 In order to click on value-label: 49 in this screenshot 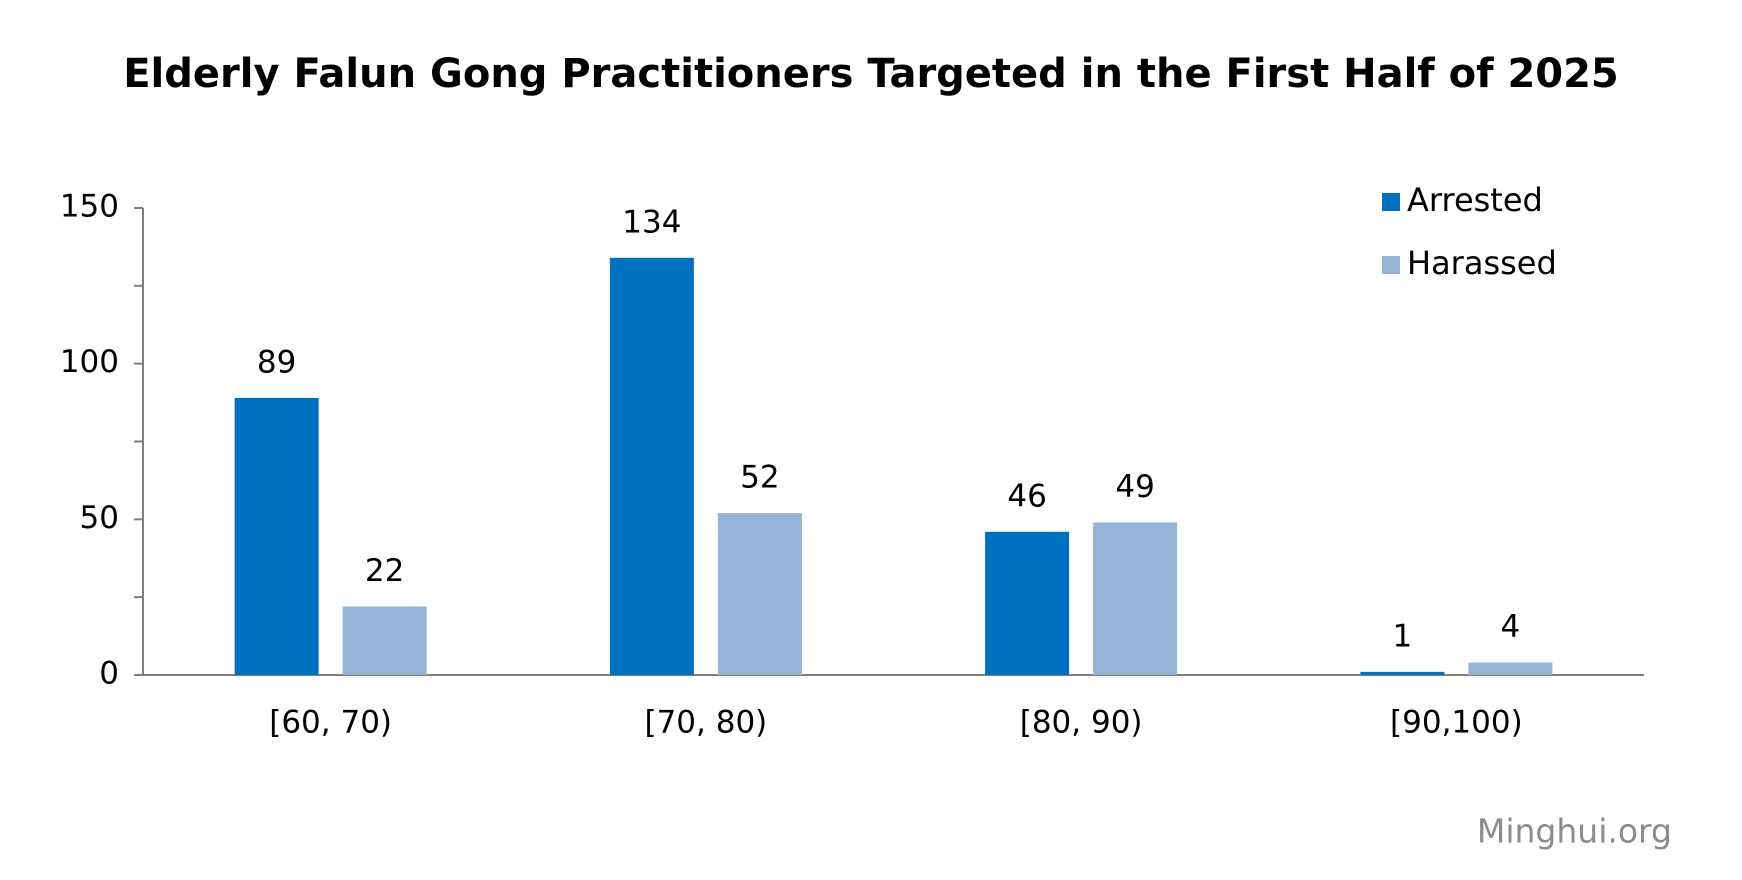, I will do `click(1134, 487)`.